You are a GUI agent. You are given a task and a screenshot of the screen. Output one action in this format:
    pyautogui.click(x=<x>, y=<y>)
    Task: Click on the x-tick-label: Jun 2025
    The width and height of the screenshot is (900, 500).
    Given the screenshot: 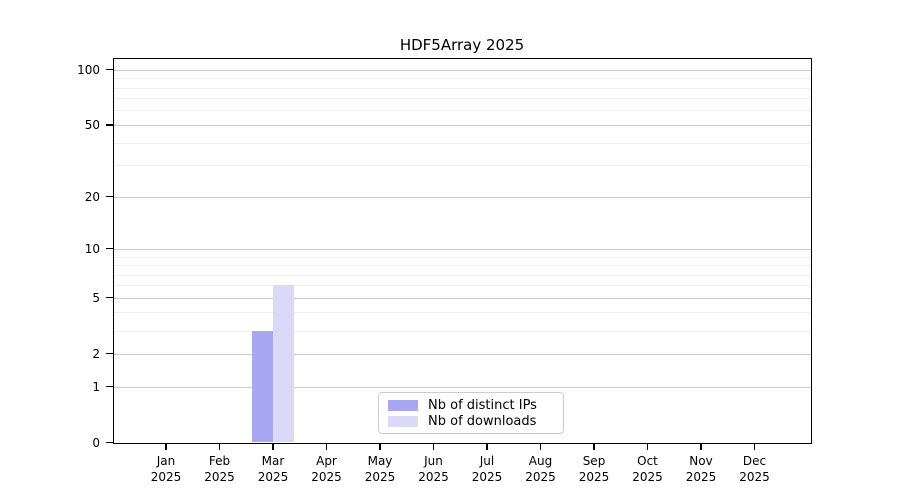 What is the action you would take?
    pyautogui.click(x=434, y=469)
    